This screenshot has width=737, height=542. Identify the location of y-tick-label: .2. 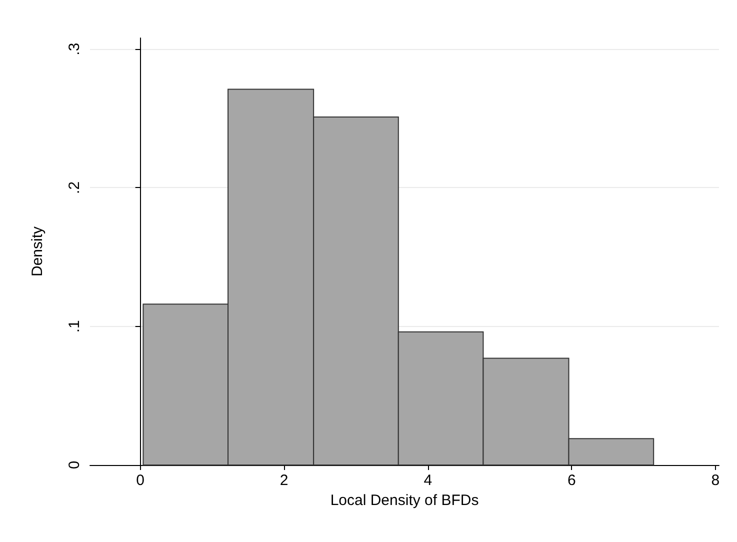
(74, 187).